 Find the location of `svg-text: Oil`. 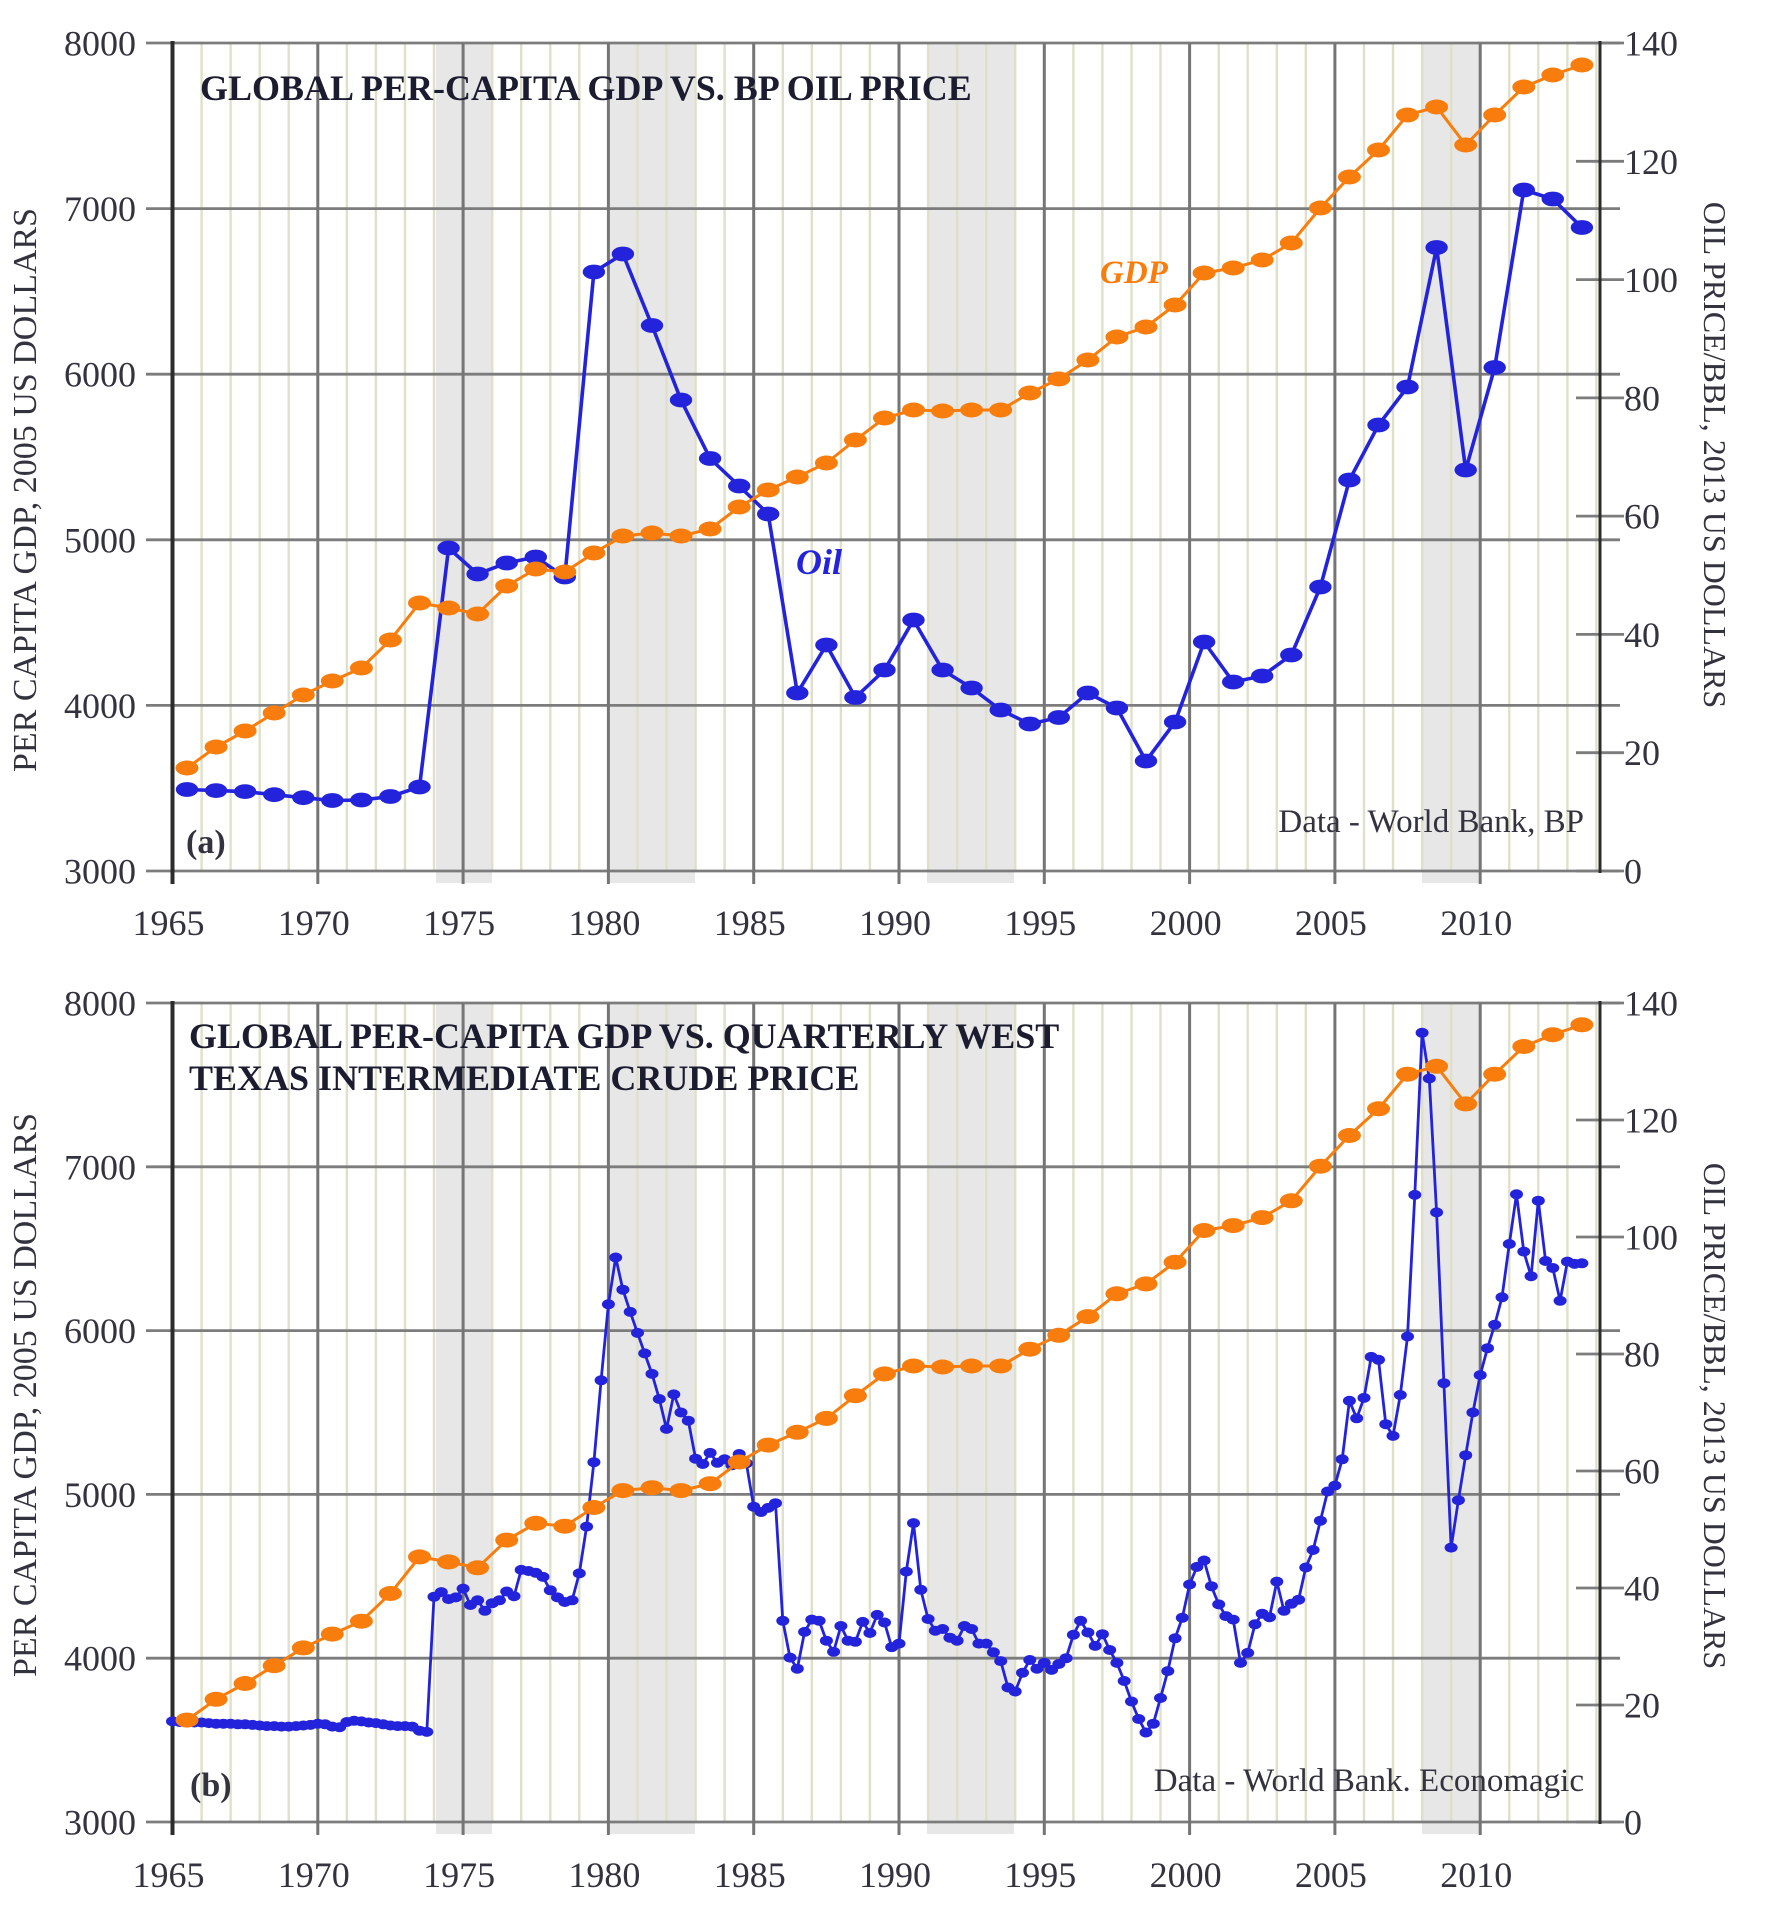

svg-text: Oil is located at coordinates (819, 562).